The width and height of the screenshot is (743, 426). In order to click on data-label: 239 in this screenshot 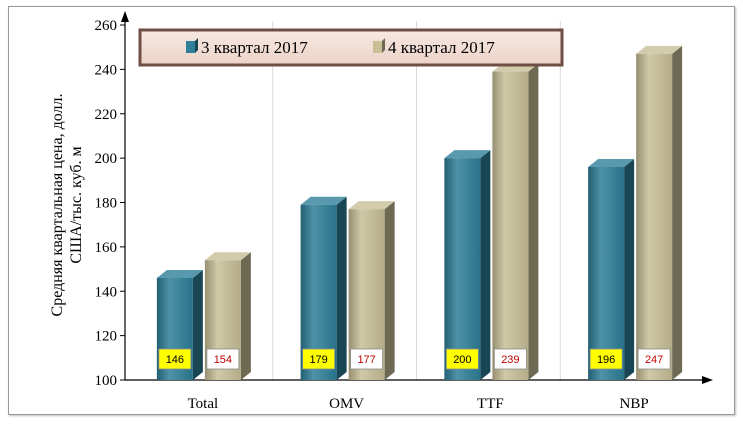, I will do `click(510, 360)`.